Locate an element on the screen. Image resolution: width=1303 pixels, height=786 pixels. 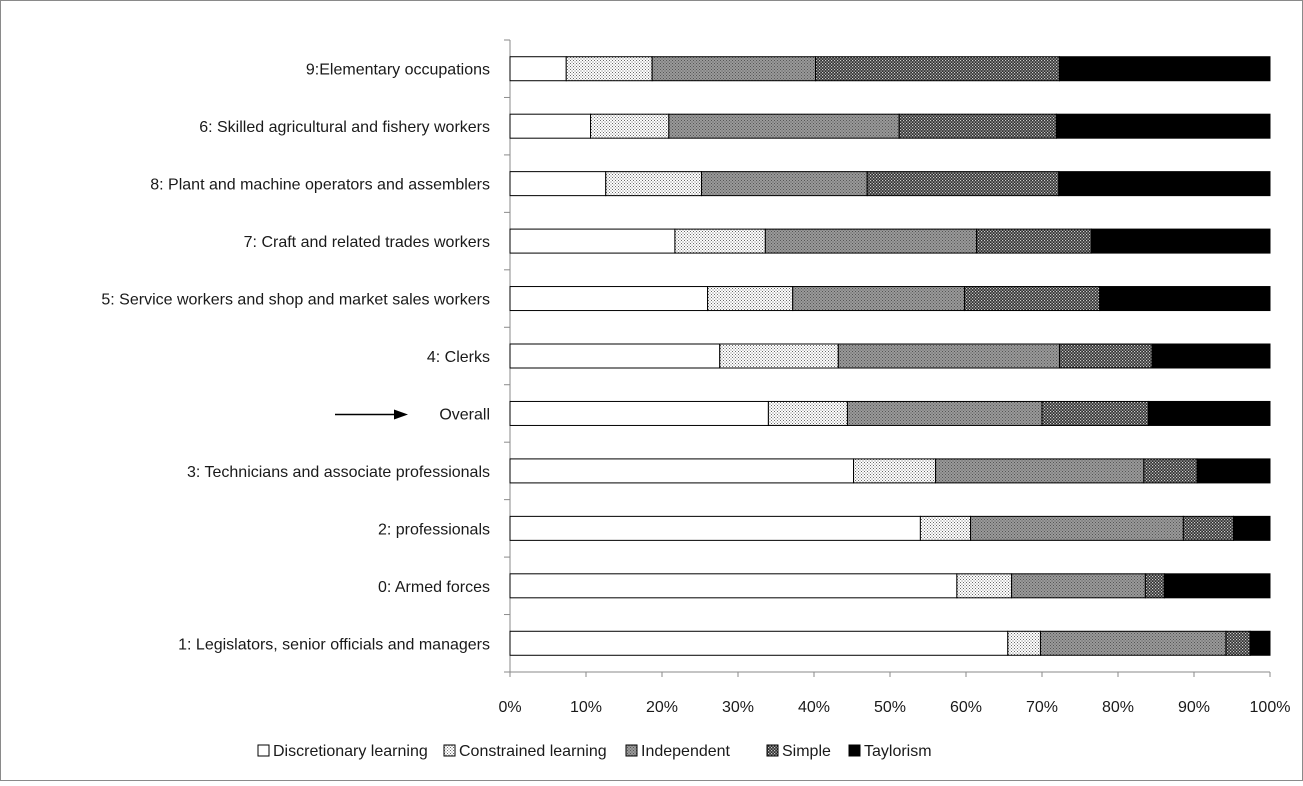
bar-constrained-learning-8-plant-and-machine-operators-and-assemblers is located at coordinates (654, 184).